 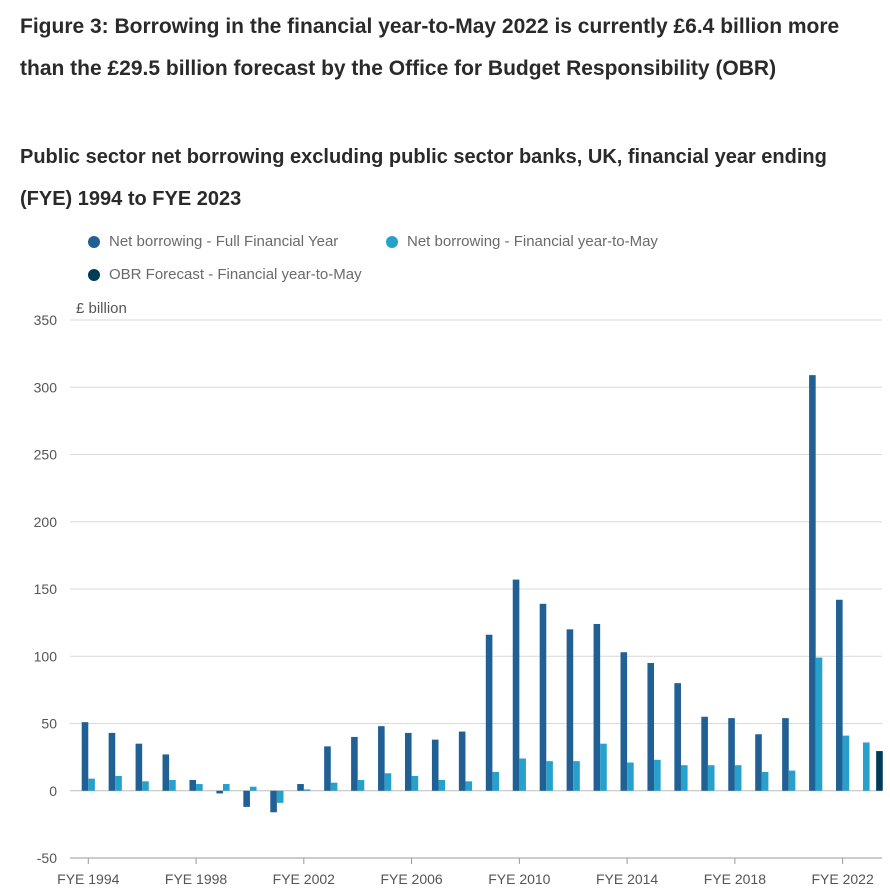 I want to click on x-tick-label: FYE 2010, so click(x=519, y=879).